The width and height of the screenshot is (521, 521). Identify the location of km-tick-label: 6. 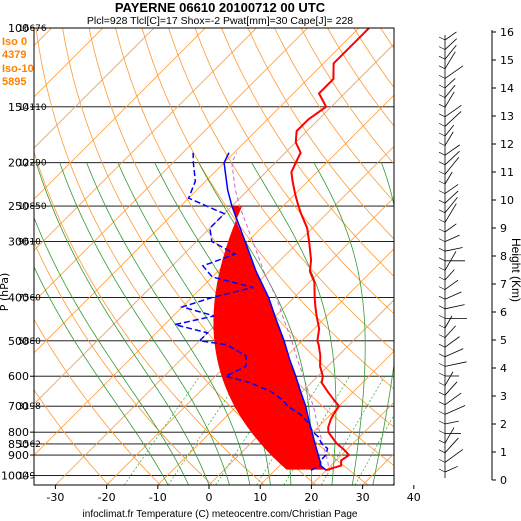
(503, 312).